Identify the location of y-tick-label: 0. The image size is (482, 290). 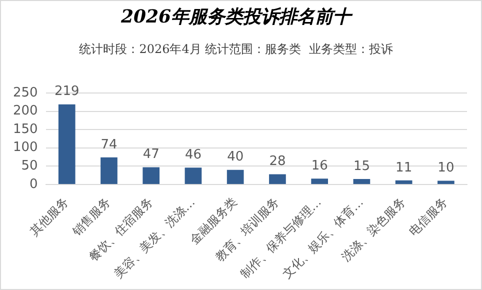
(34, 184).